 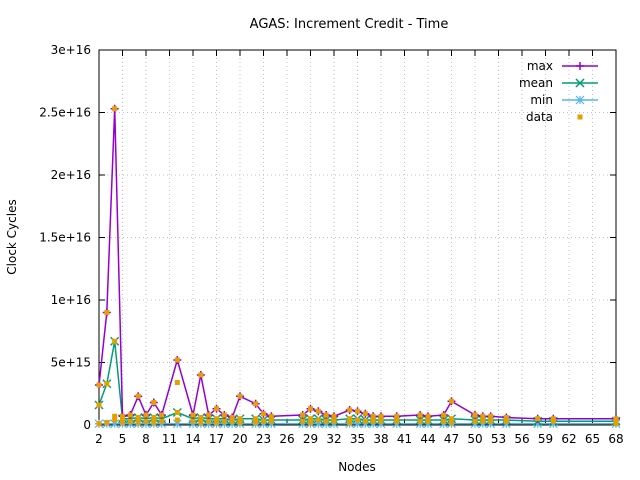 I want to click on y-axis-title: Clock Cycles, so click(x=12, y=236).